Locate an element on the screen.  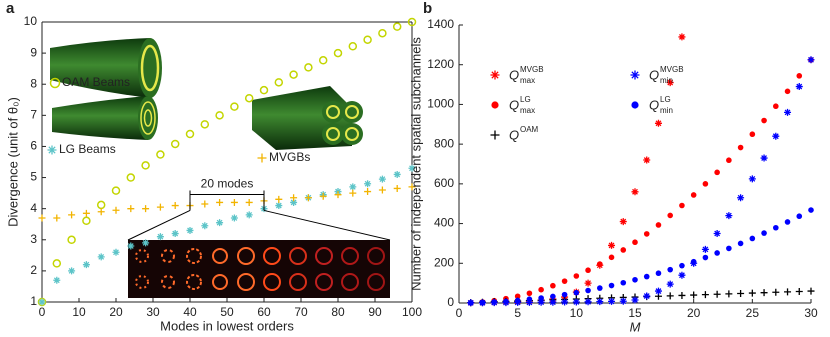
x-tick-label: 50 is located at coordinates (227, 312).